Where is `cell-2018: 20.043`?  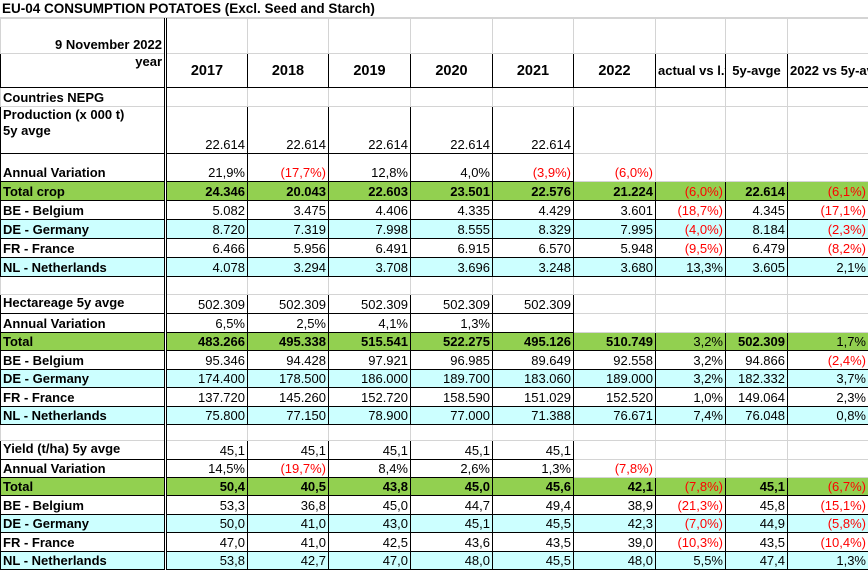
cell-2018: 20.043 is located at coordinates (288, 191).